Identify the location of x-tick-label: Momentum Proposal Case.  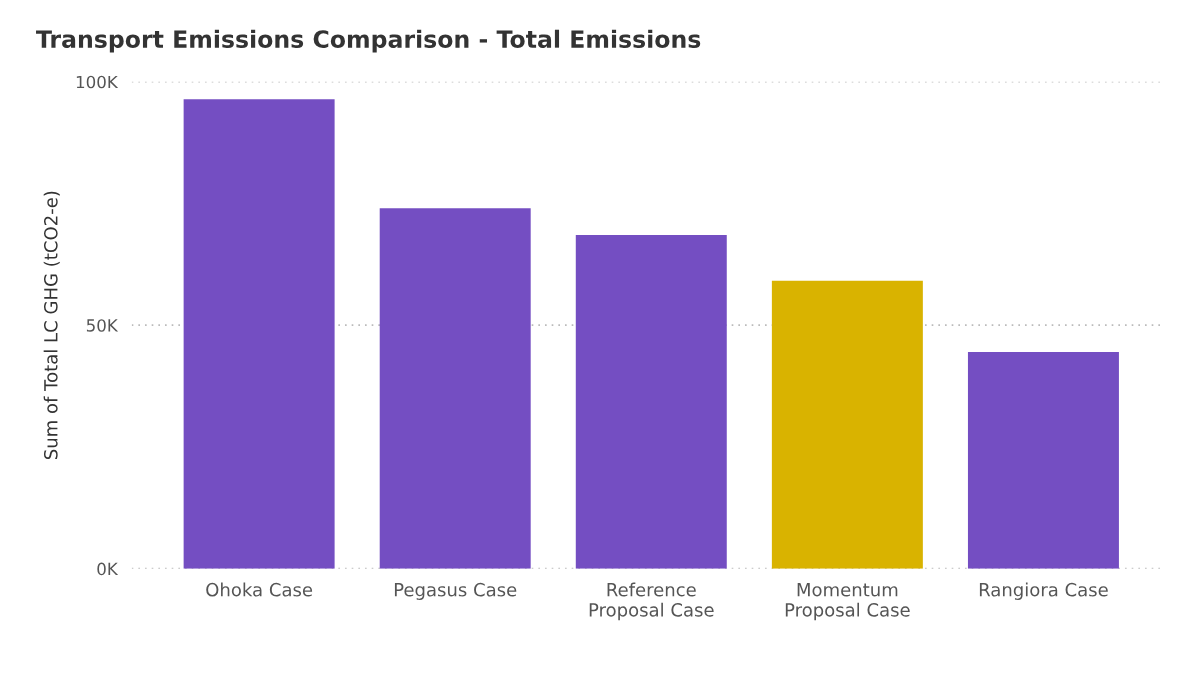
(847, 602).